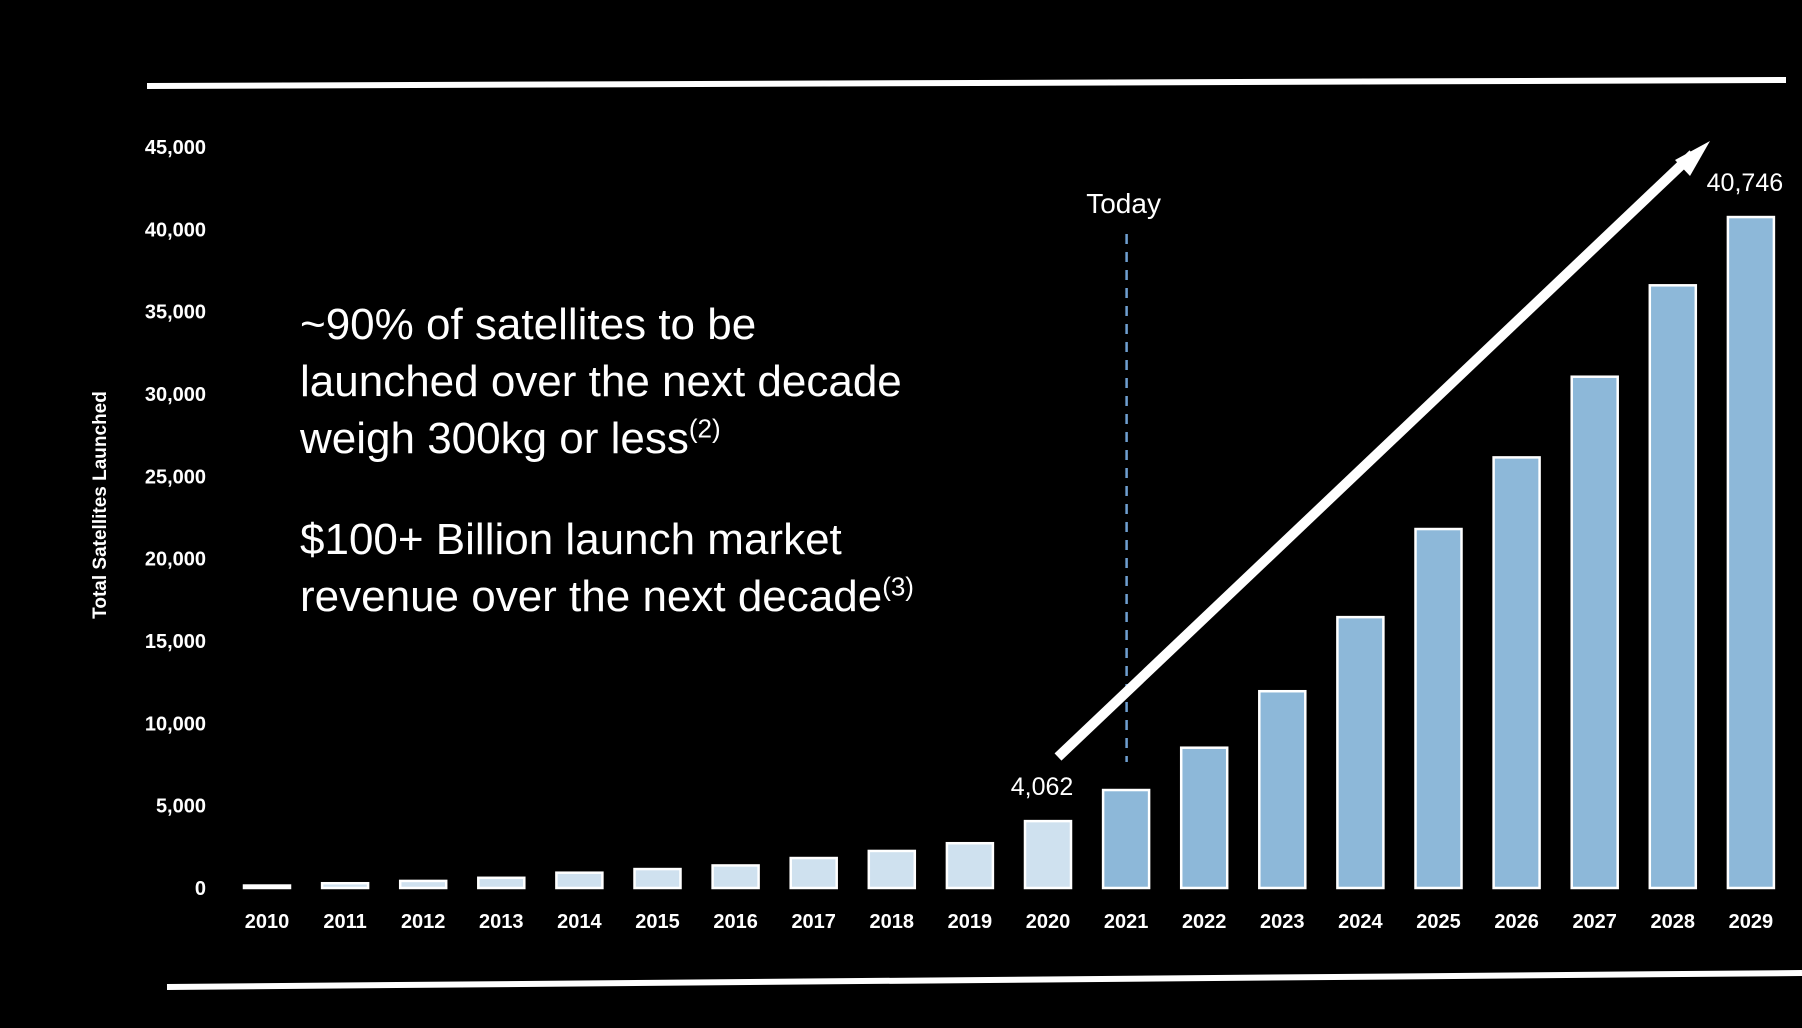 Image resolution: width=1802 pixels, height=1028 pixels. I want to click on bar-2016, so click(735, 877).